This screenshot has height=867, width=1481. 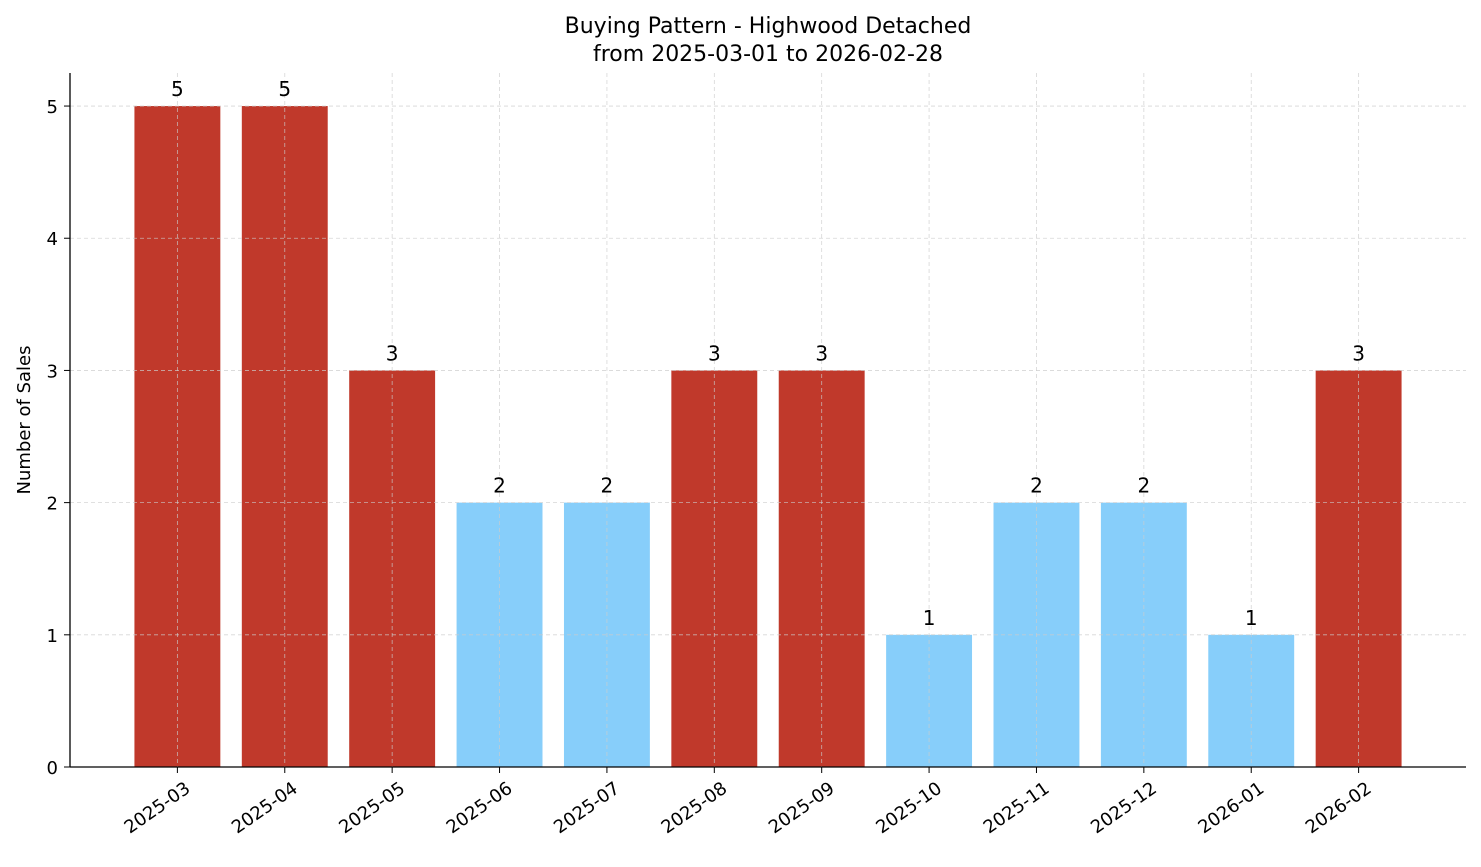 What do you see at coordinates (52, 504) in the screenshot?
I see `y-tick-label: 2` at bounding box center [52, 504].